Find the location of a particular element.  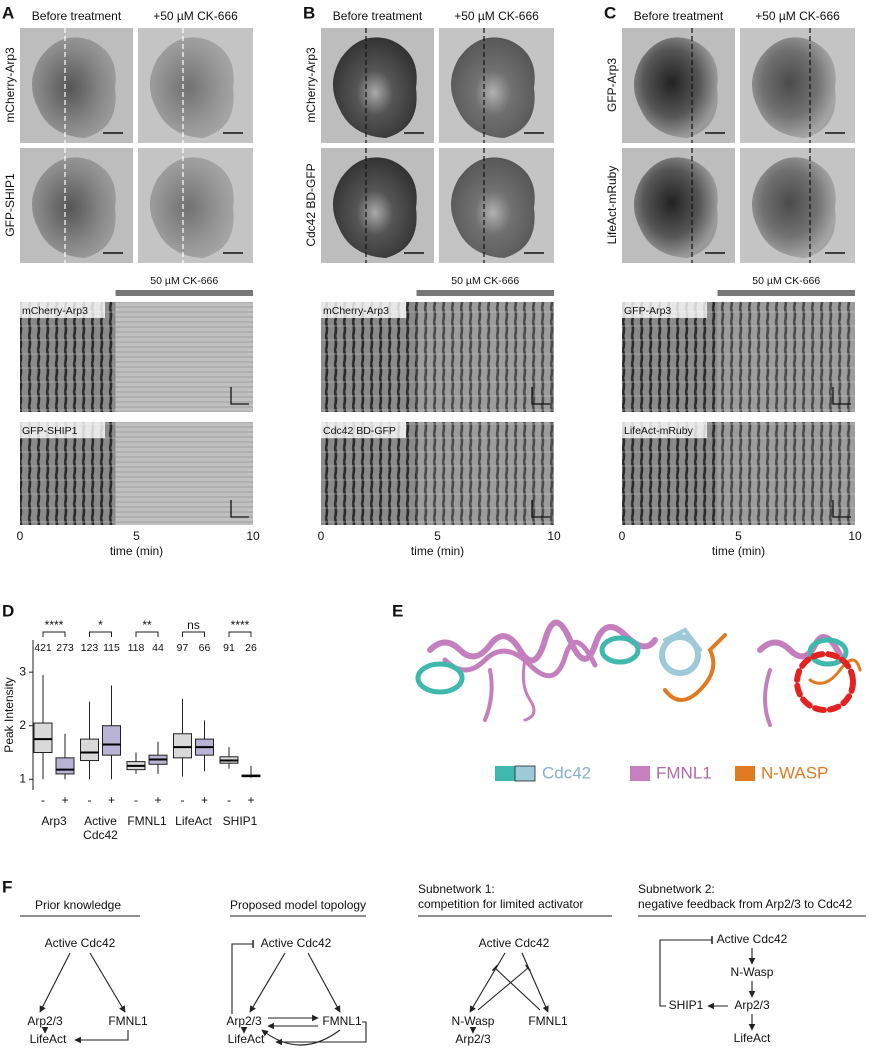

time-tick-label: 0 is located at coordinates (20, 536).